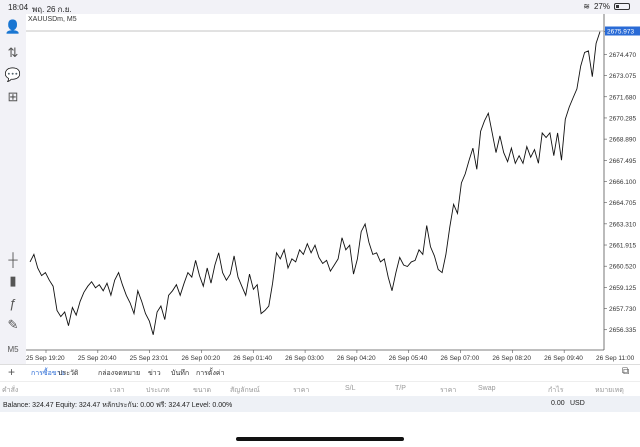 The height and width of the screenshot is (447, 640). I want to click on column-header: หมายเหตุ, so click(609, 390).